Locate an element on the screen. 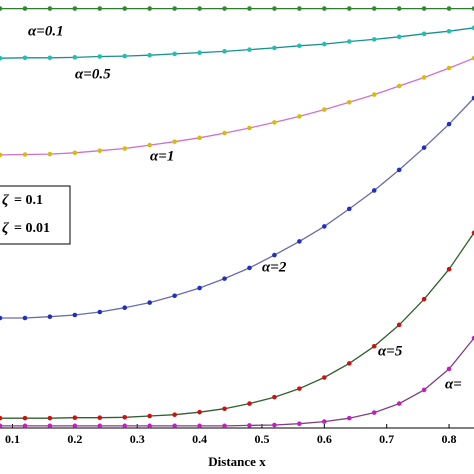  series-label: α=0.1 is located at coordinates (46, 31).